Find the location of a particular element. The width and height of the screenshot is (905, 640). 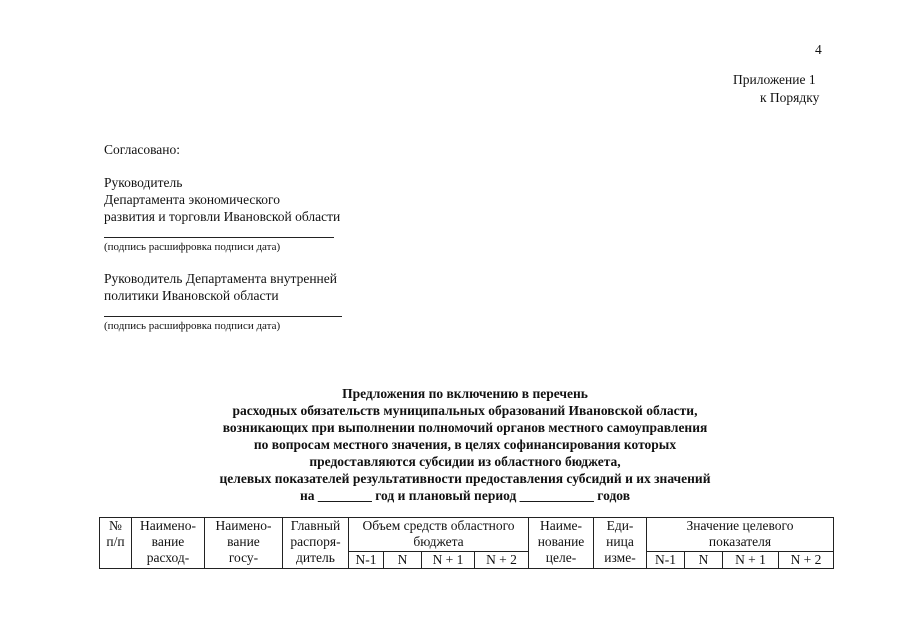

approver1-line: Руководитель is located at coordinates (143, 182).